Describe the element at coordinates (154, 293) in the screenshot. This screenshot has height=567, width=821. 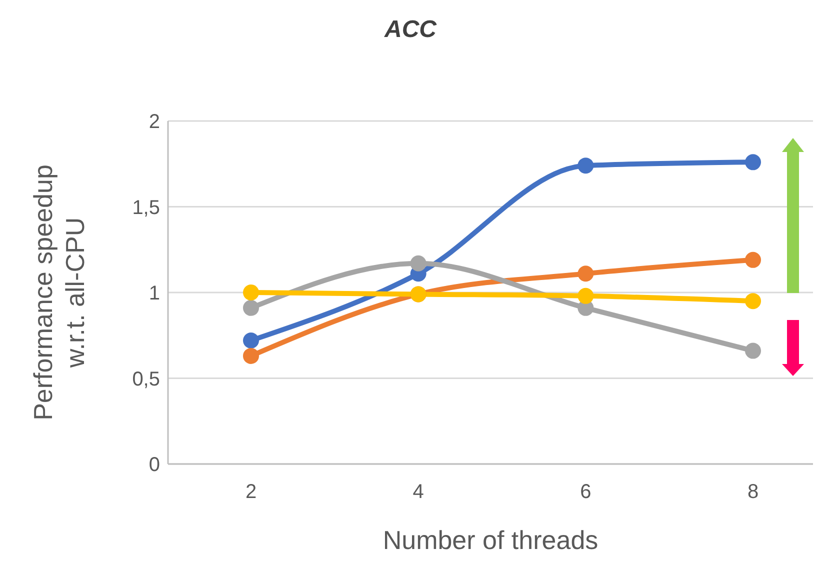
I see `y-tick-label: 1` at that location.